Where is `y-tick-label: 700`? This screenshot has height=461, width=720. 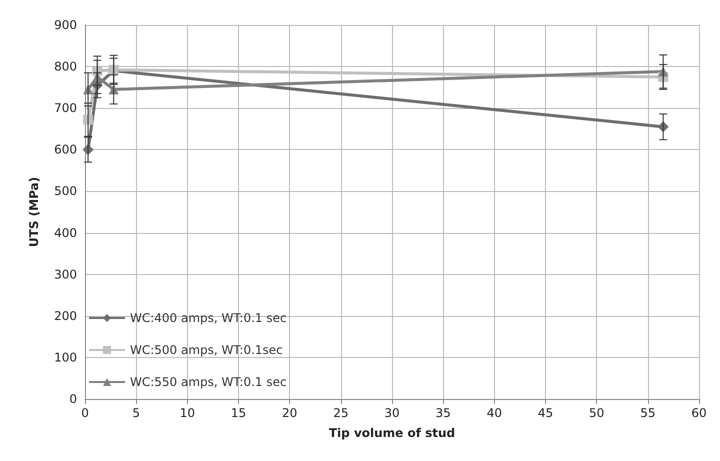 y-tick-label: 700 is located at coordinates (65, 108).